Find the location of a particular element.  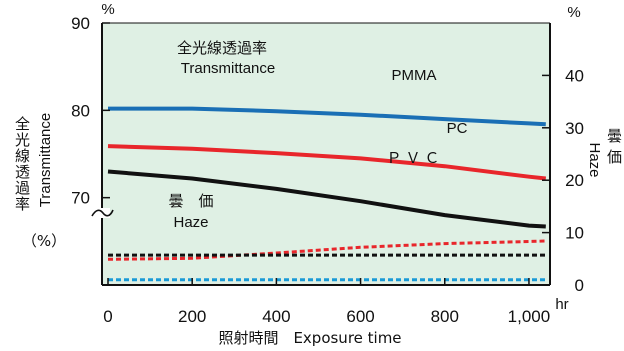

left-tick-label: 90 is located at coordinates (80, 23).